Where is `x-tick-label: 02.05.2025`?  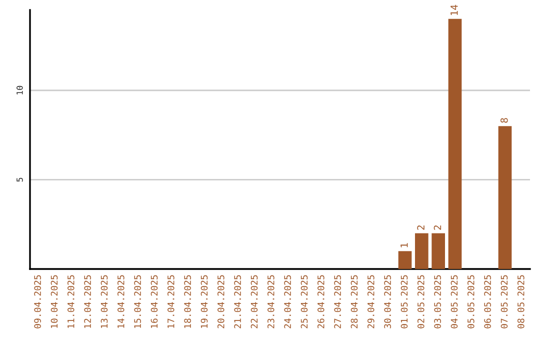 x-tick-label: 02.05.2025 is located at coordinates (420, 301).